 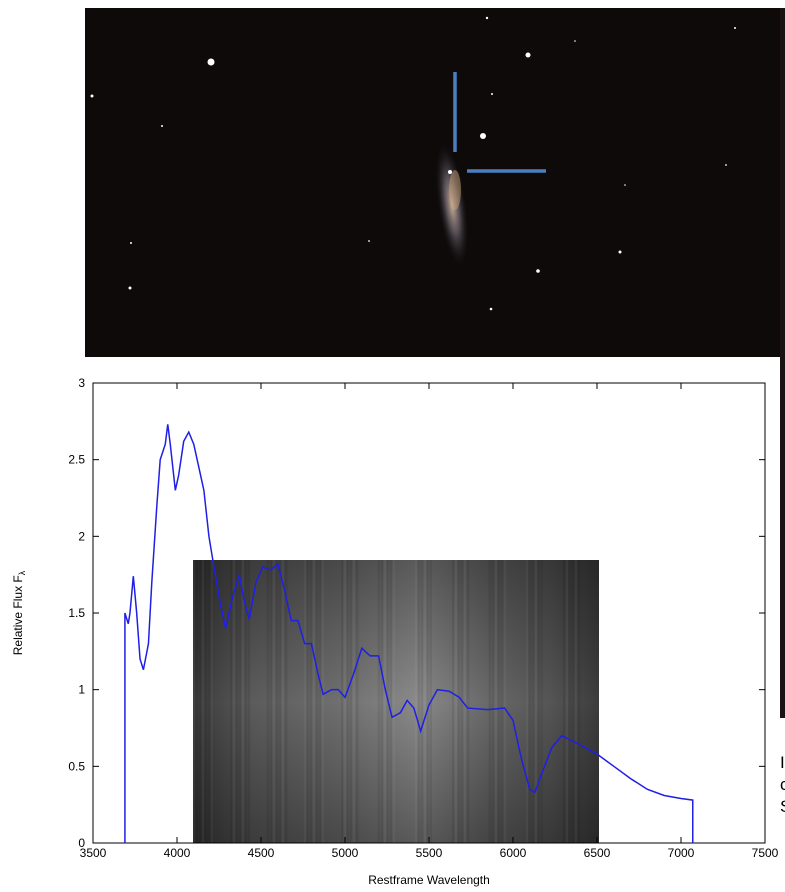 What do you see at coordinates (782, 762) in the screenshot?
I see `side-text-line: I` at bounding box center [782, 762].